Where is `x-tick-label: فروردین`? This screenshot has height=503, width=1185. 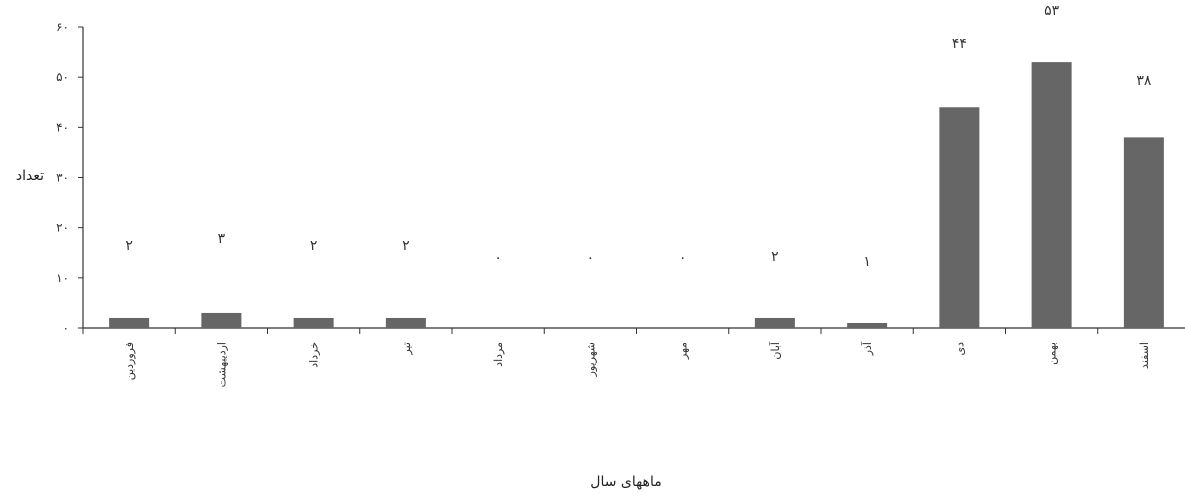
x-tick-label: فروردین is located at coordinates (129, 361).